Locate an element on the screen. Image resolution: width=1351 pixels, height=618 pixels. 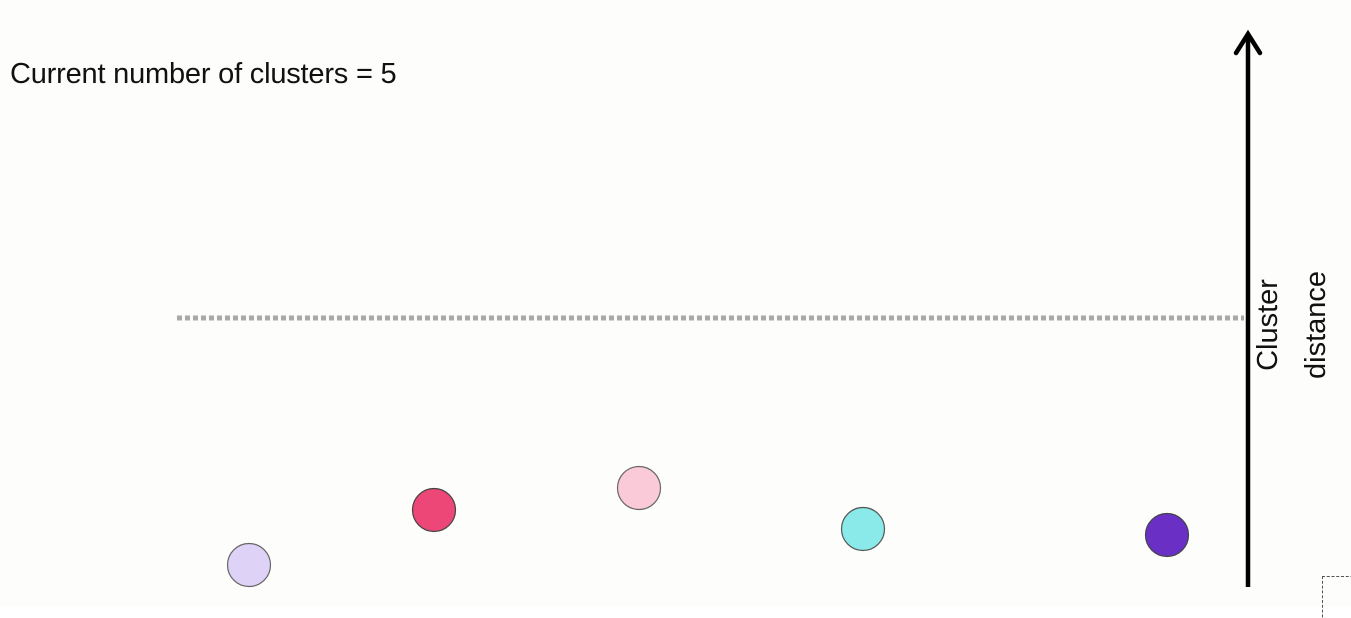
cluster-distance-axis-label: Cluster distance is located at coordinates (1292, 325).